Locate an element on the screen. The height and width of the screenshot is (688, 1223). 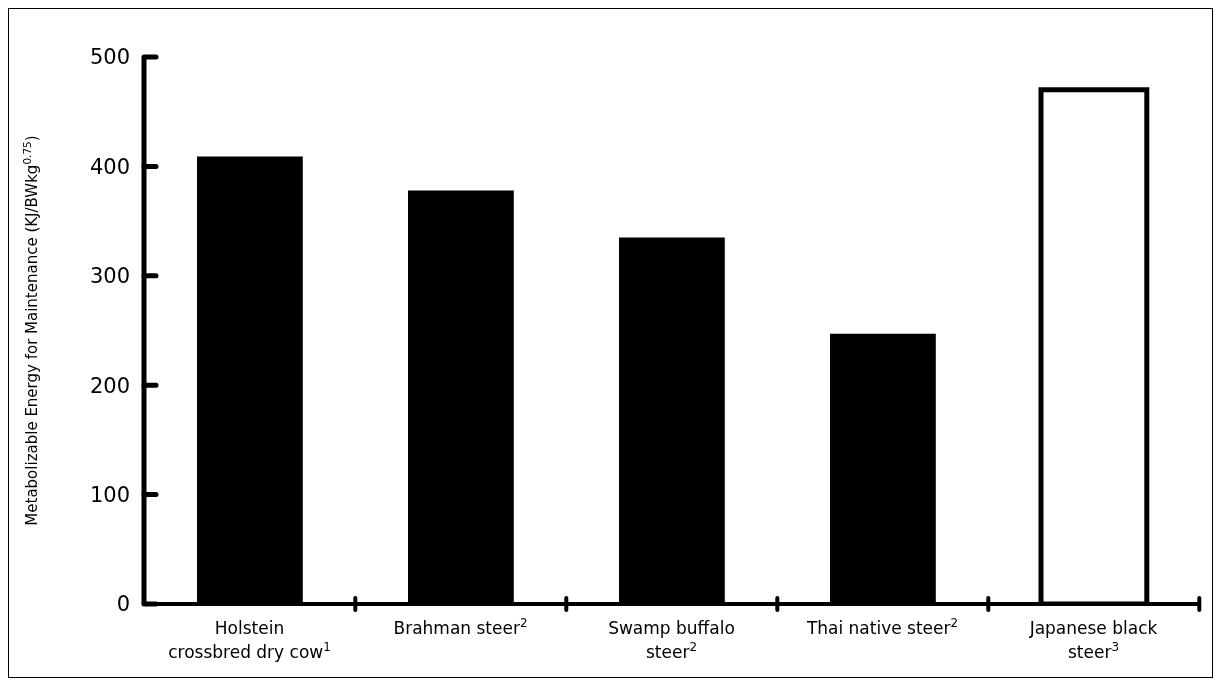
y-tick-label: 400 is located at coordinates (109, 166).